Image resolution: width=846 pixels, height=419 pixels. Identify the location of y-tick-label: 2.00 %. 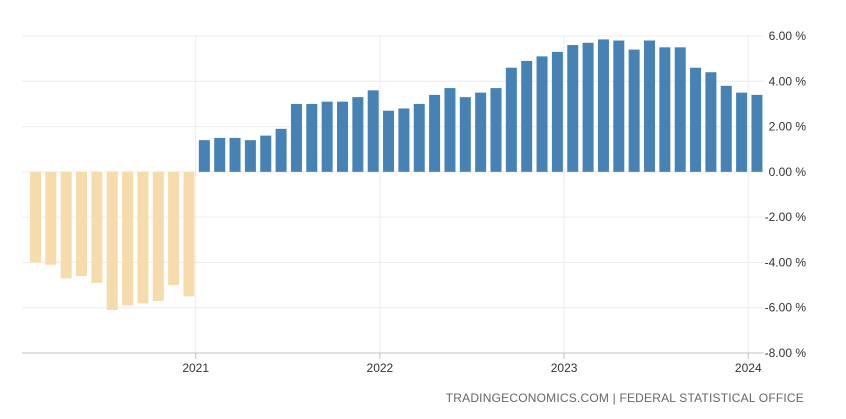
(788, 127).